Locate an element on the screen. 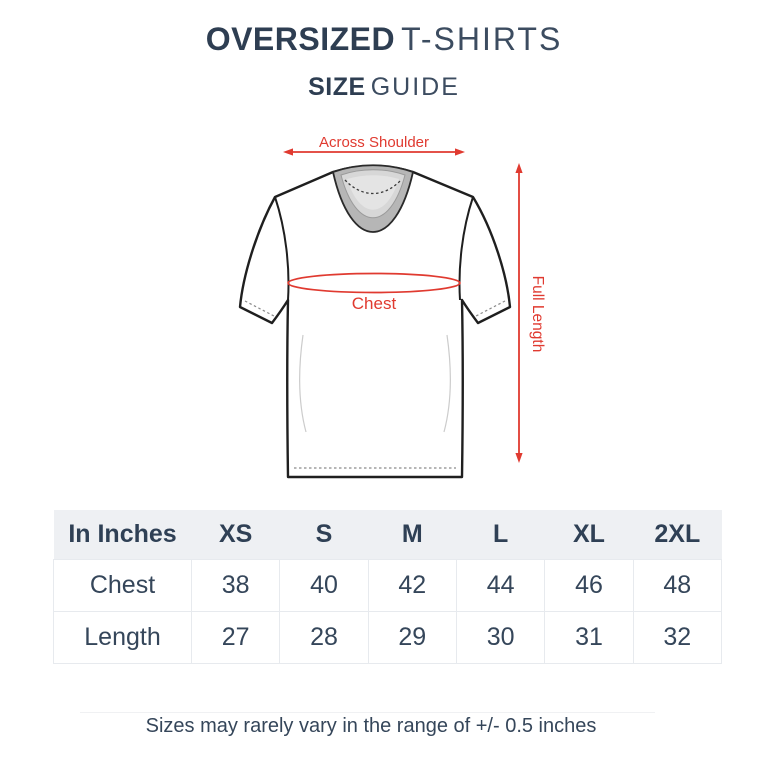 Image resolution: width=768 pixels, height=768 pixels. chest-value-m: 42 is located at coordinates (412, 585).